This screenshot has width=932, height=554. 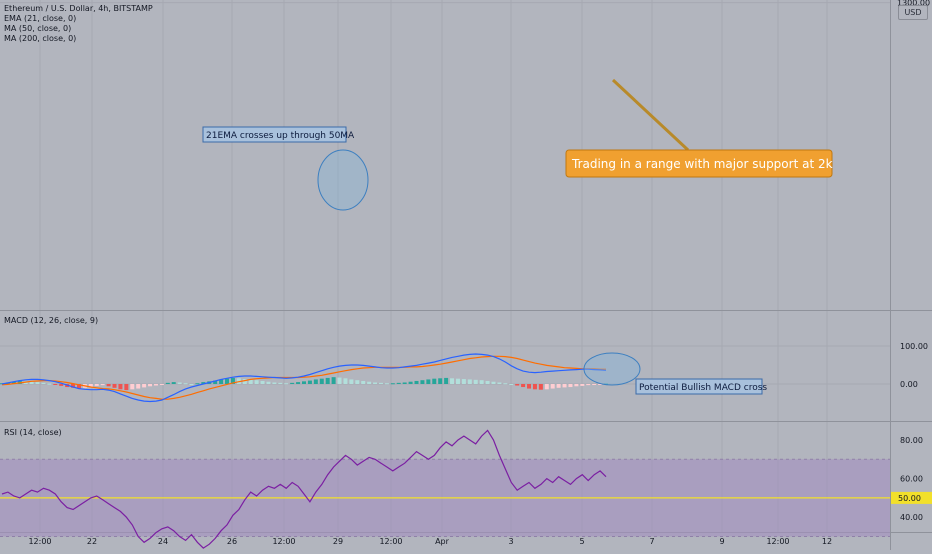 What do you see at coordinates (699, 386) in the screenshot?
I see `macd-callout-box` at bounding box center [699, 386].